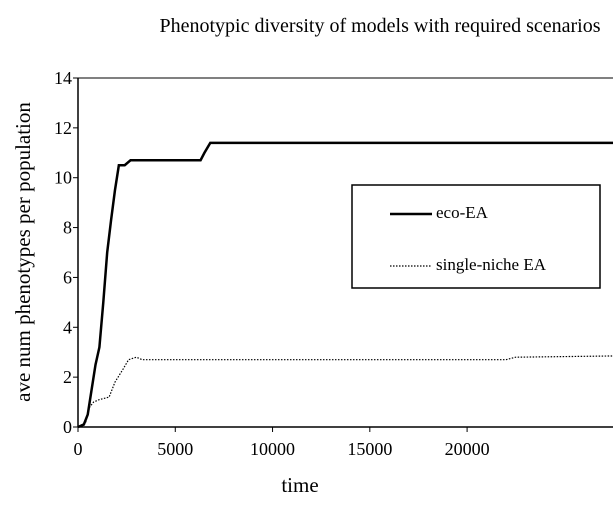  I want to click on y-tick-label: 2, so click(67, 377).